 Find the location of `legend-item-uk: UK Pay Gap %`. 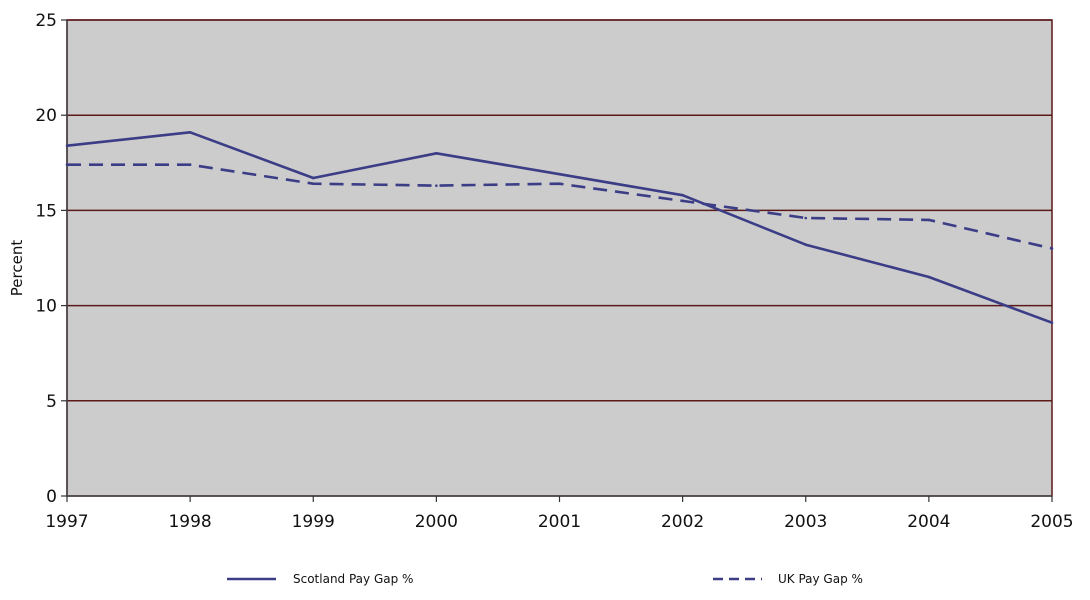

legend-item-uk: UK Pay Gap % is located at coordinates (788, 579).